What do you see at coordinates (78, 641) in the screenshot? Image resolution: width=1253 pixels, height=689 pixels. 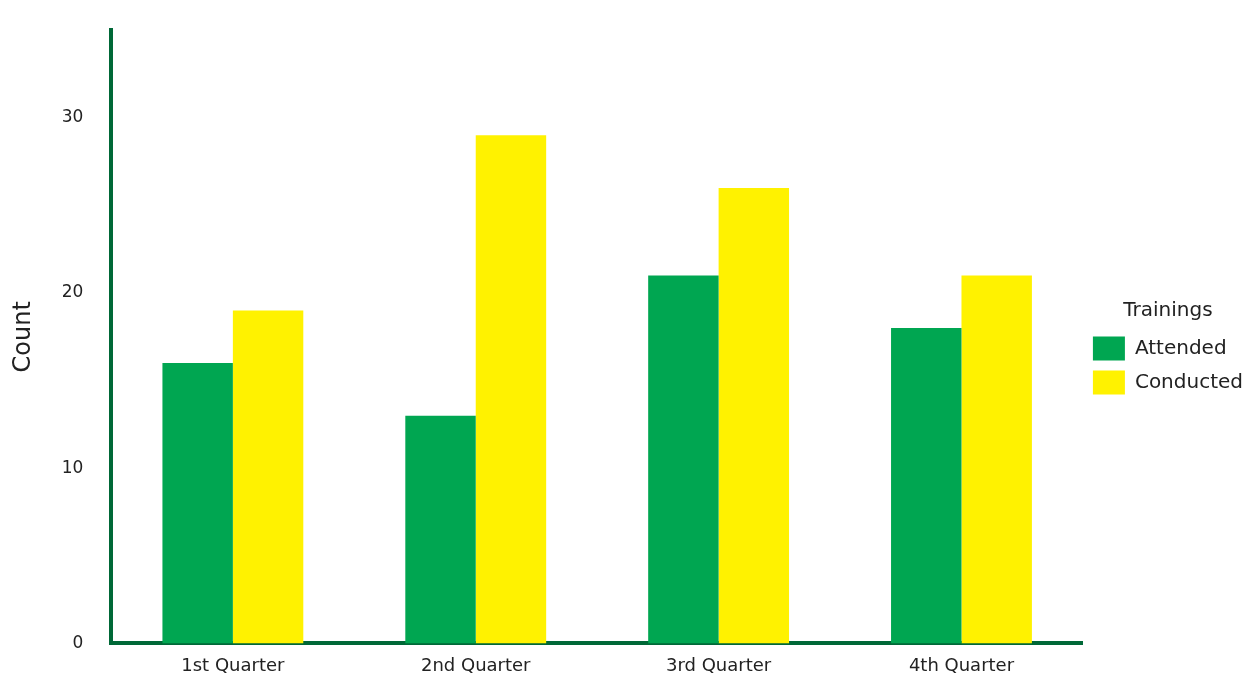 I see `y-tick-label: 0` at bounding box center [78, 641].